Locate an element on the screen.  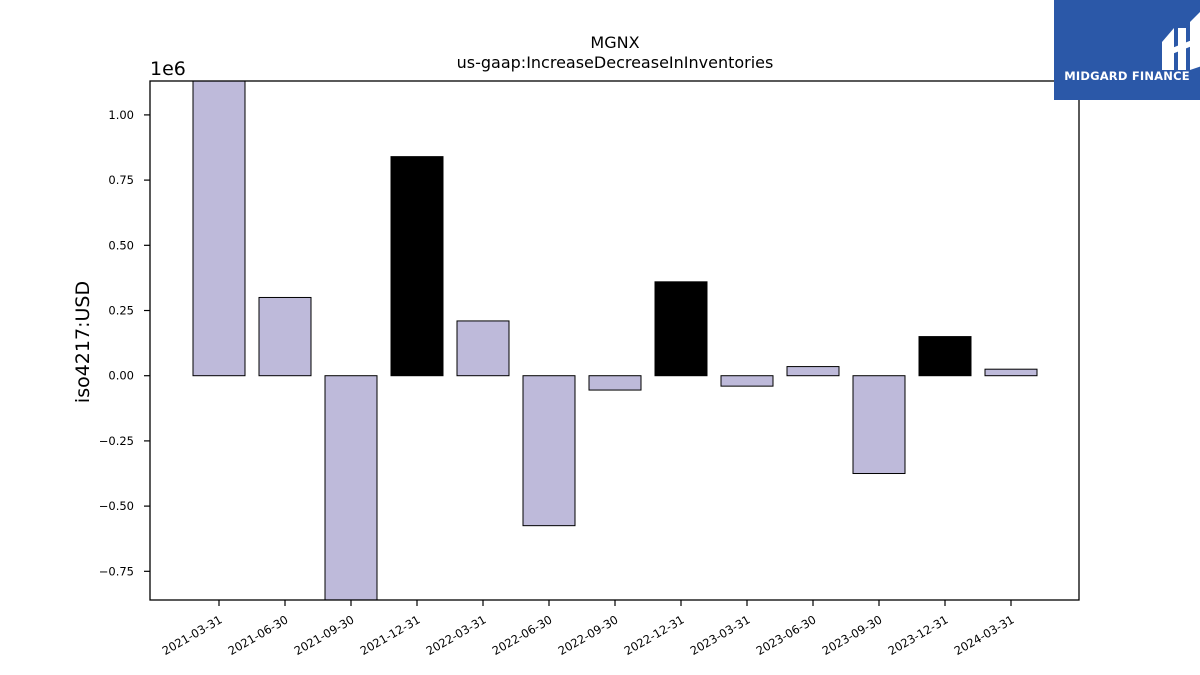
y-tick-label: 0.75 is located at coordinates (121, 180).